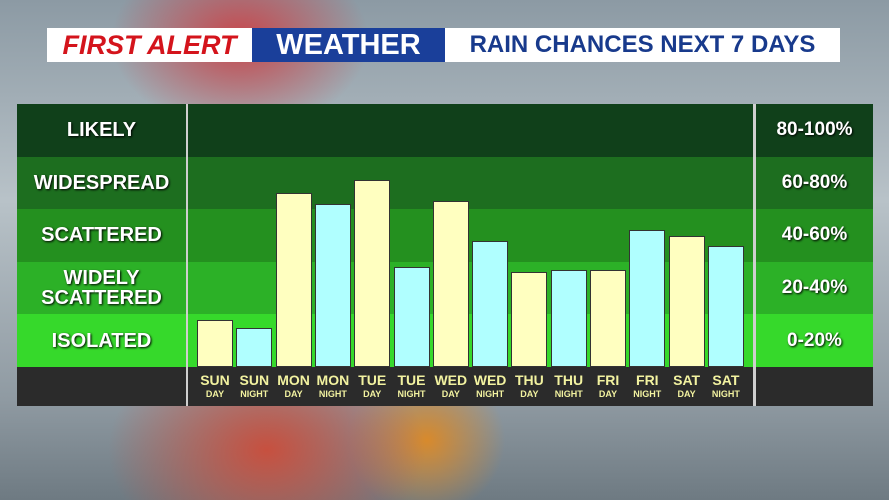 This screenshot has width=889, height=500. Describe the element at coordinates (101, 340) in the screenshot. I see `band-label: ISOLATED` at that location.